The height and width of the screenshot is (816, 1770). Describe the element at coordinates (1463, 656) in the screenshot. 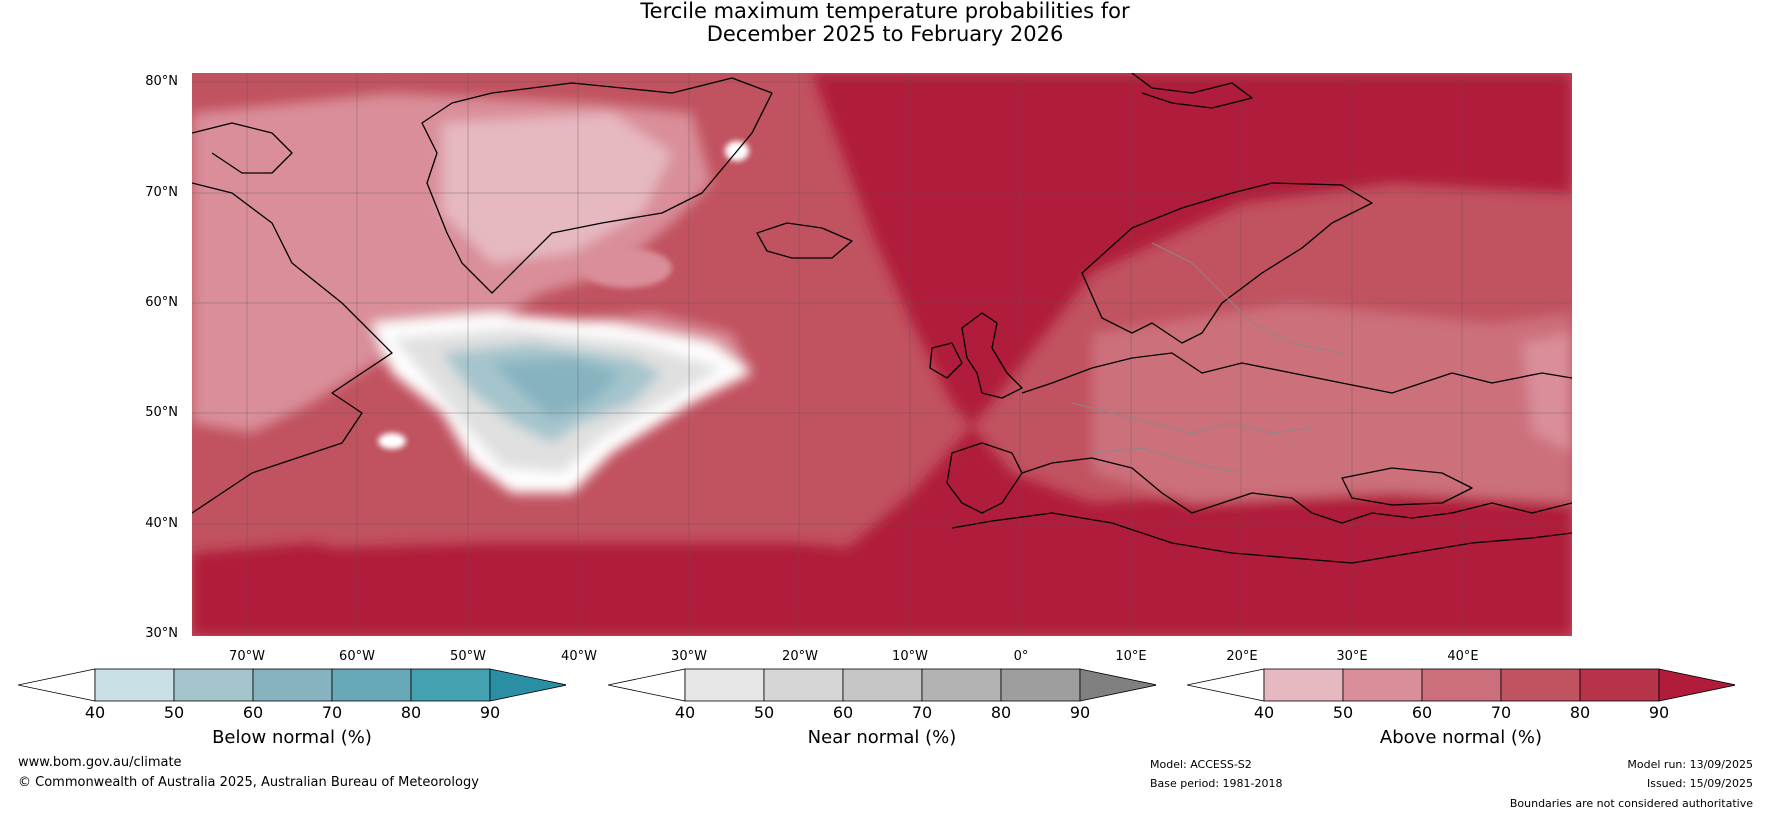

I see `lon-label-40E: 40°E` at that location.